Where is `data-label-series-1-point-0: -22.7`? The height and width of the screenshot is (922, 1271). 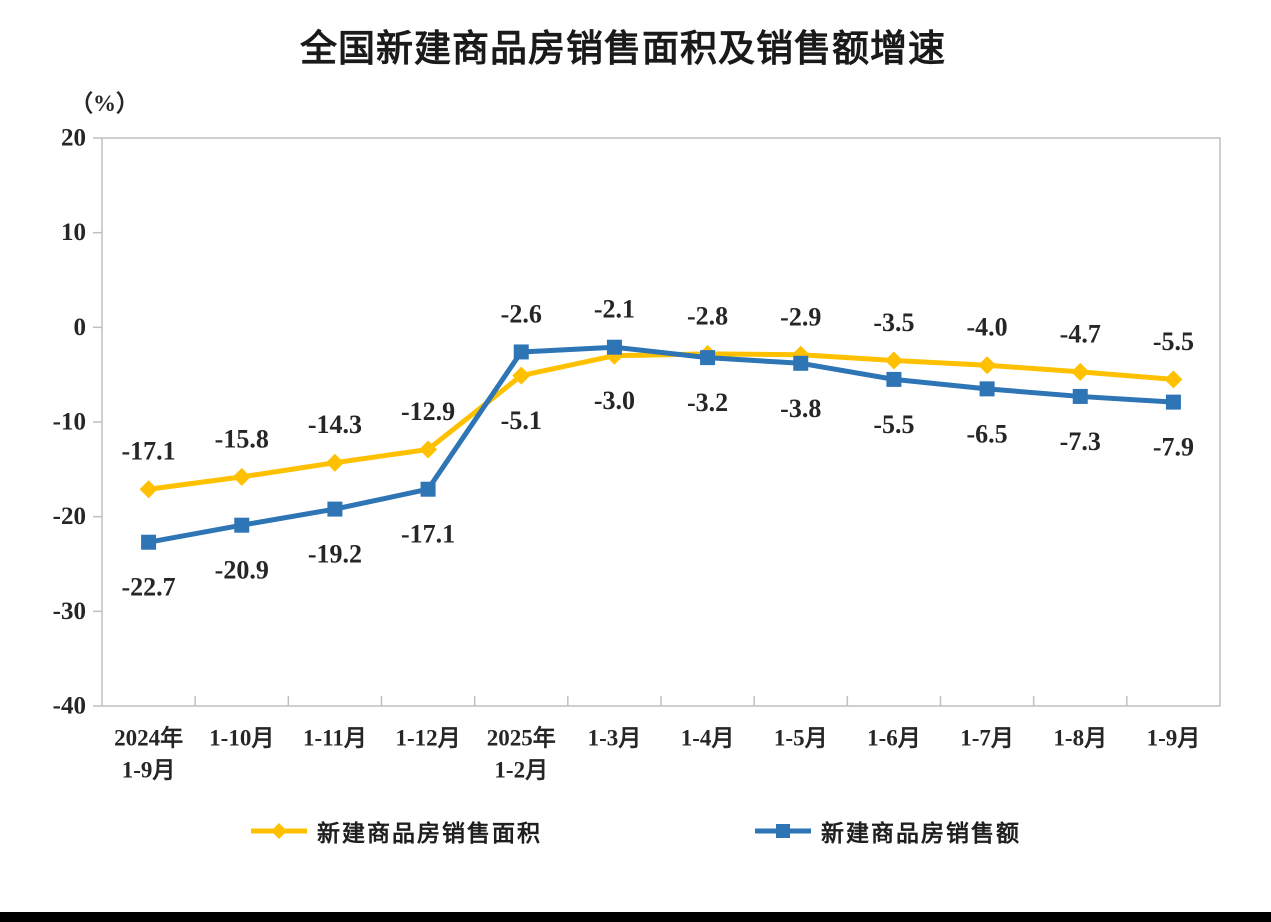 data-label-series-1-point-0: -22.7 is located at coordinates (148, 587).